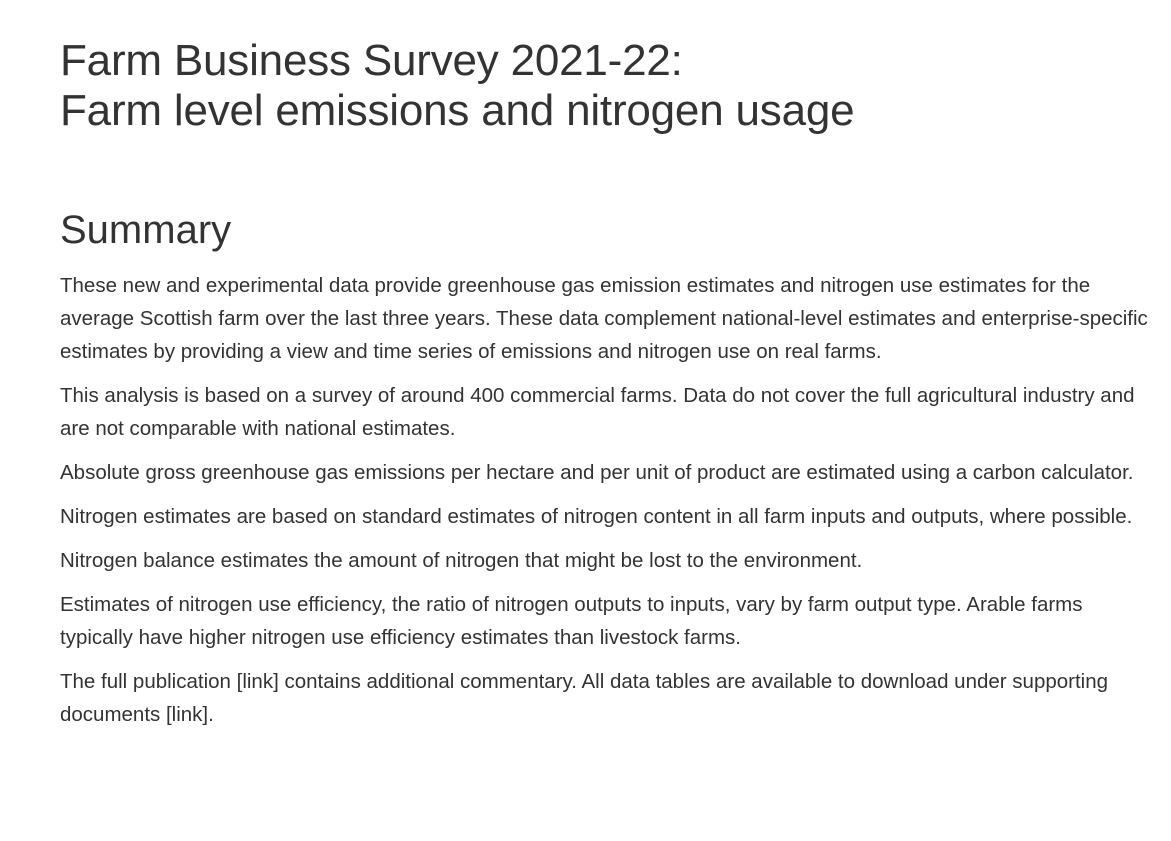 The image size is (1171, 841). What do you see at coordinates (146, 230) in the screenshot?
I see `summary-heading: Summary` at bounding box center [146, 230].